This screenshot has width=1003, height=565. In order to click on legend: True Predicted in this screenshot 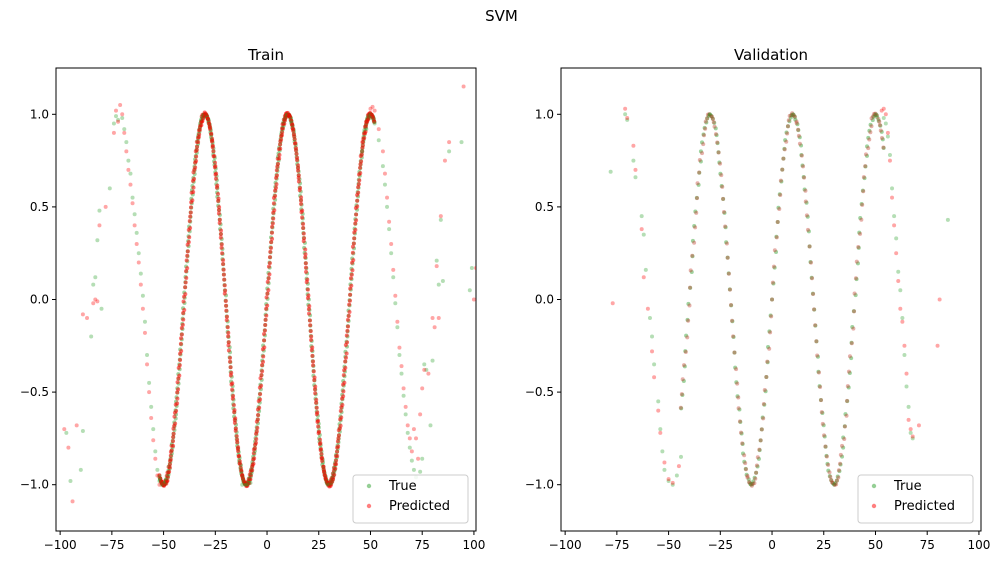, I will do `click(915, 499)`.